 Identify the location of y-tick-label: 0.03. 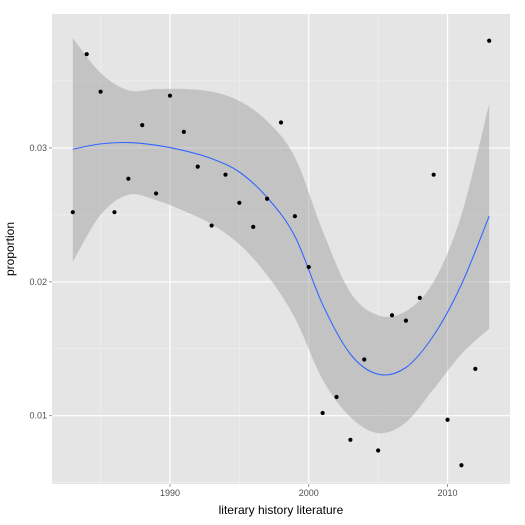
(38, 148).